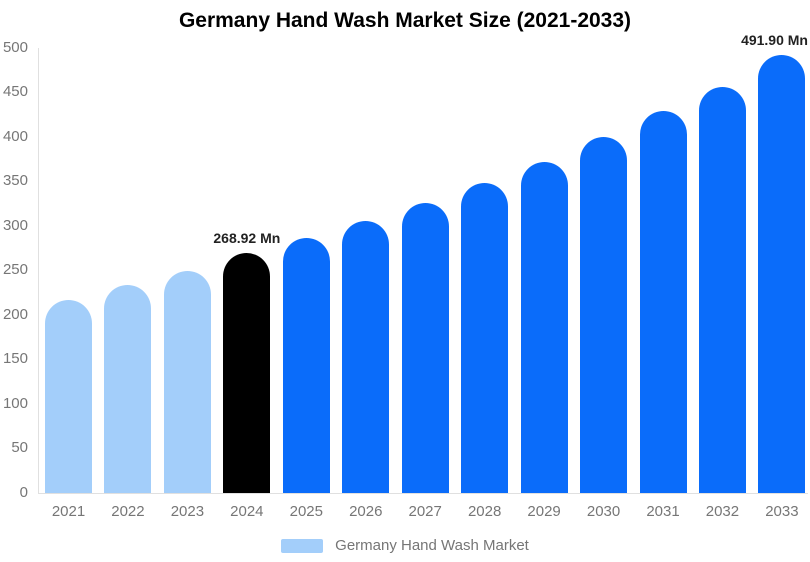  What do you see at coordinates (425, 511) in the screenshot?
I see `x-label-2027: 2027` at bounding box center [425, 511].